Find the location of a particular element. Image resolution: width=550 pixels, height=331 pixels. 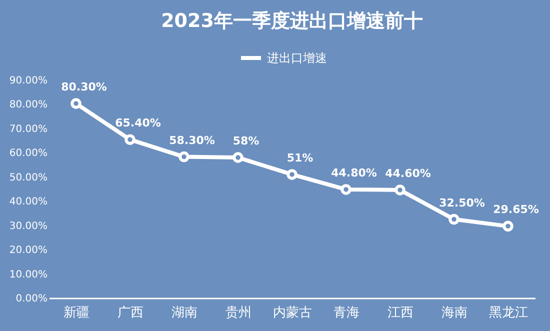

data-label: 80.30% is located at coordinates (84, 87).